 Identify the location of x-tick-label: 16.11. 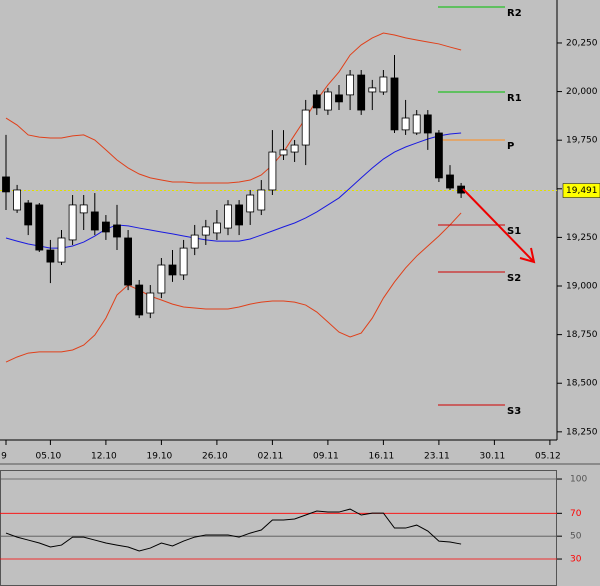
(382, 457).